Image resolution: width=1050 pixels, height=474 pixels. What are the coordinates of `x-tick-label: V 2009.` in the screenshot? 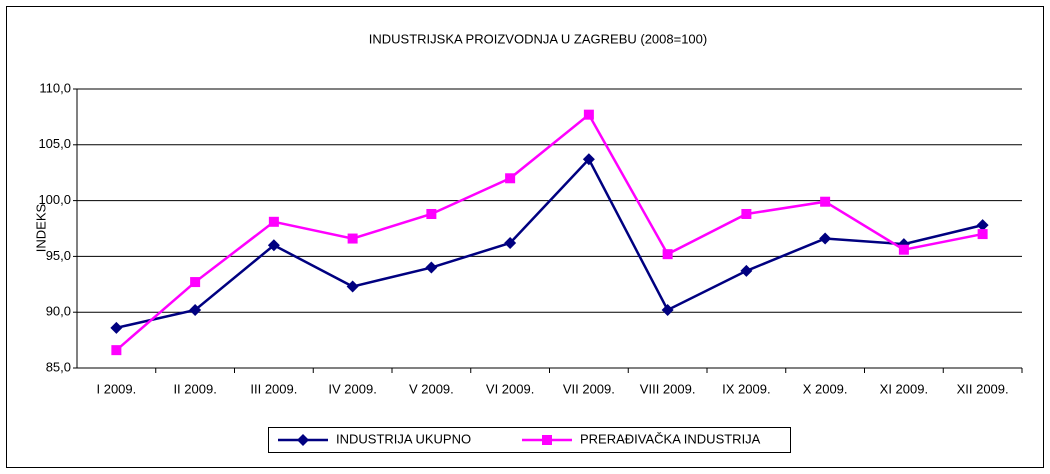 It's located at (431, 388).